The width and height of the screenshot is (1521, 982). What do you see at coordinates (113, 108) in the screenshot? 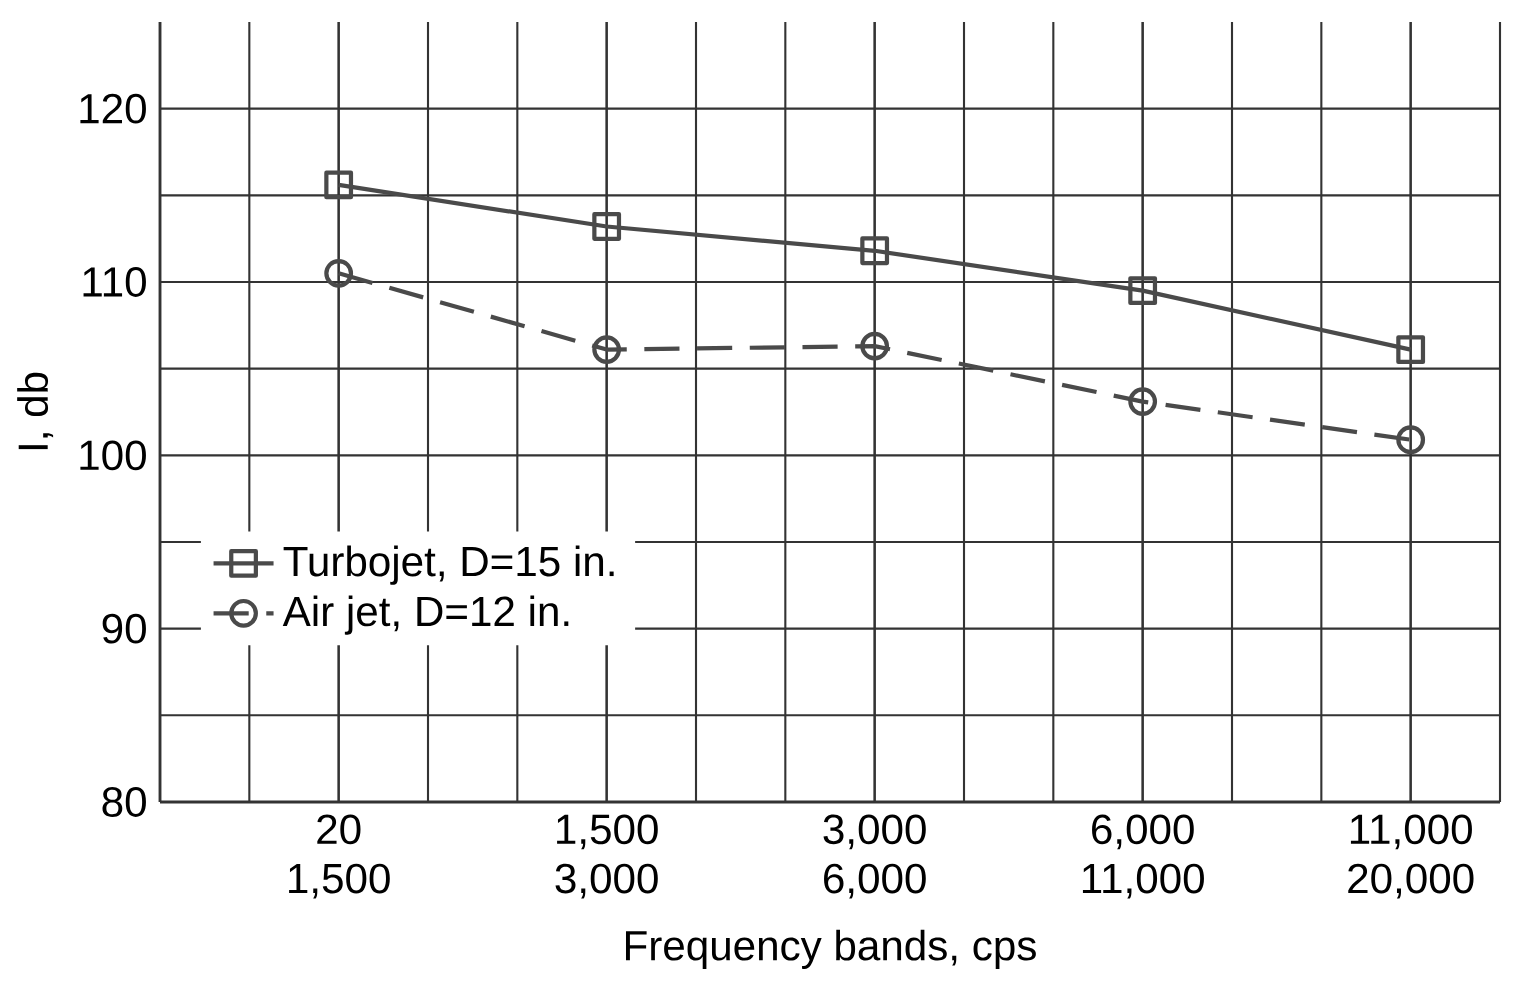
I see `y-tick-label: 120` at bounding box center [113, 108].